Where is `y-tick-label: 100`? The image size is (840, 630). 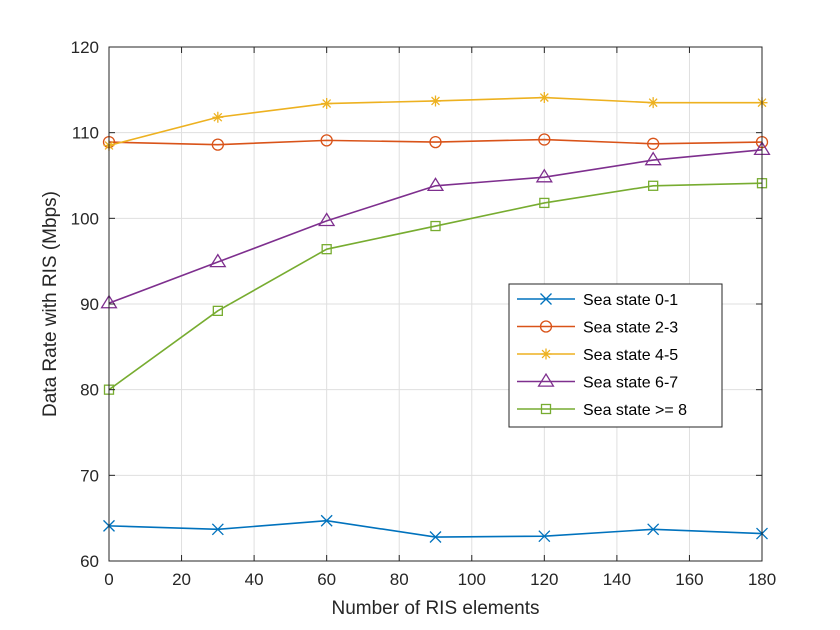
y-tick-label: 100 is located at coordinates (85, 218).